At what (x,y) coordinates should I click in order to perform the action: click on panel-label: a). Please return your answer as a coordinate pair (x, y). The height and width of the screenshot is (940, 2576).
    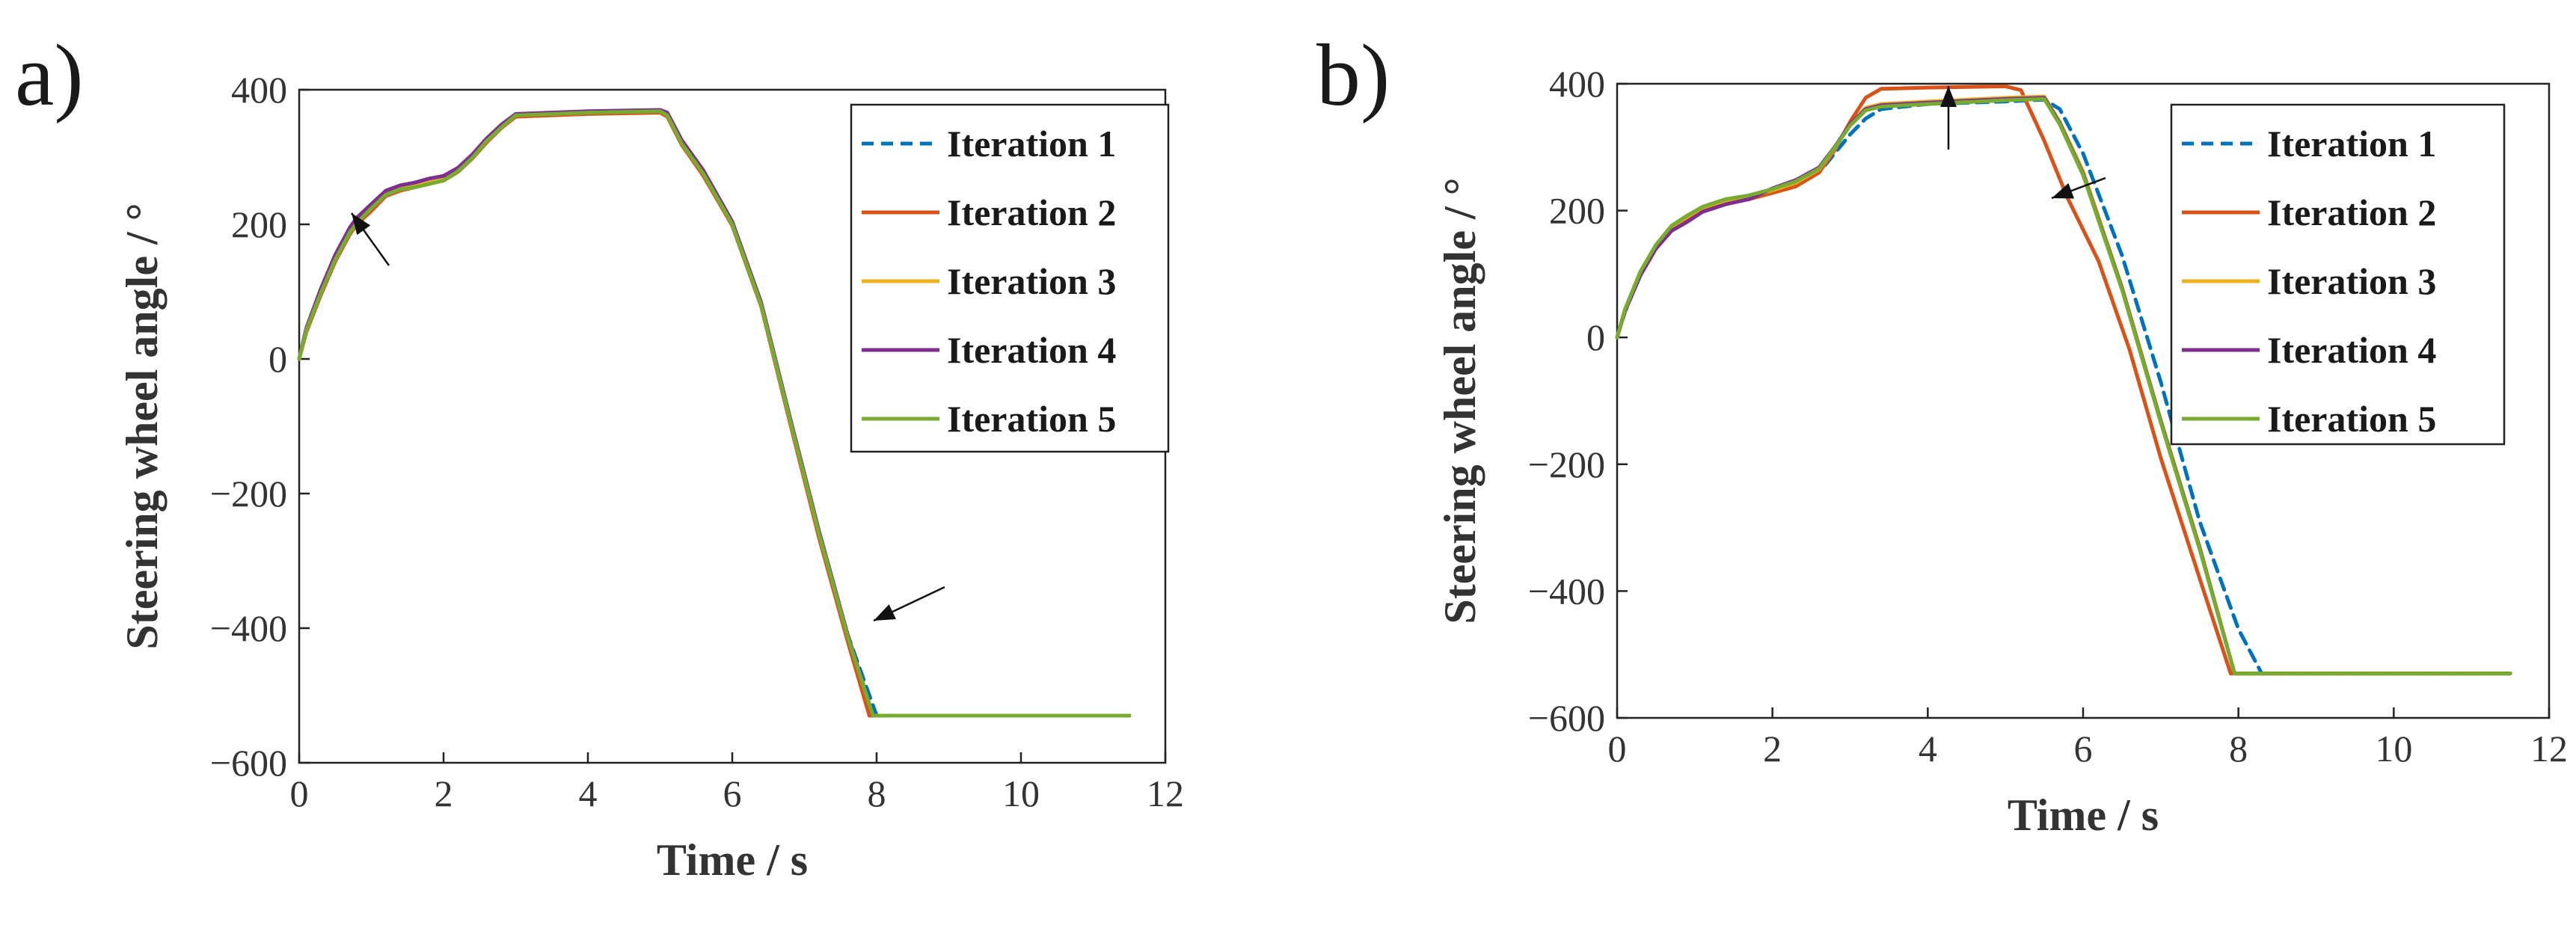
    Looking at the image, I should click on (49, 75).